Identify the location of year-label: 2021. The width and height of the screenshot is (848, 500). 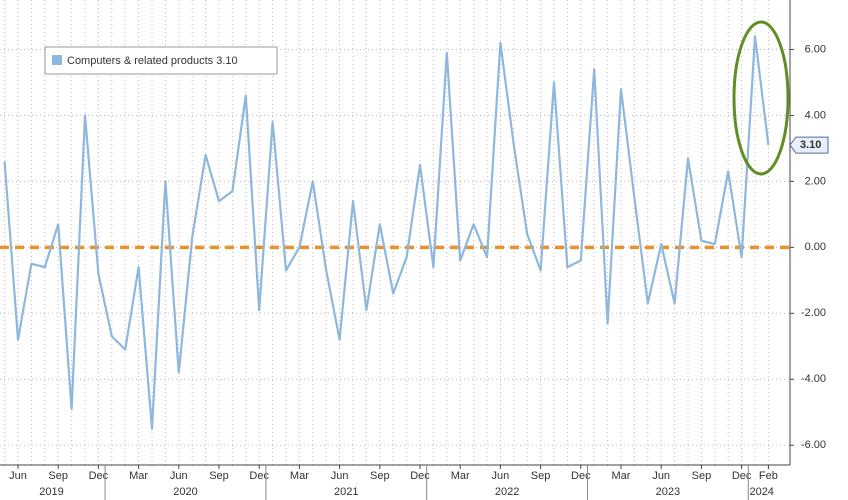
(346, 492).